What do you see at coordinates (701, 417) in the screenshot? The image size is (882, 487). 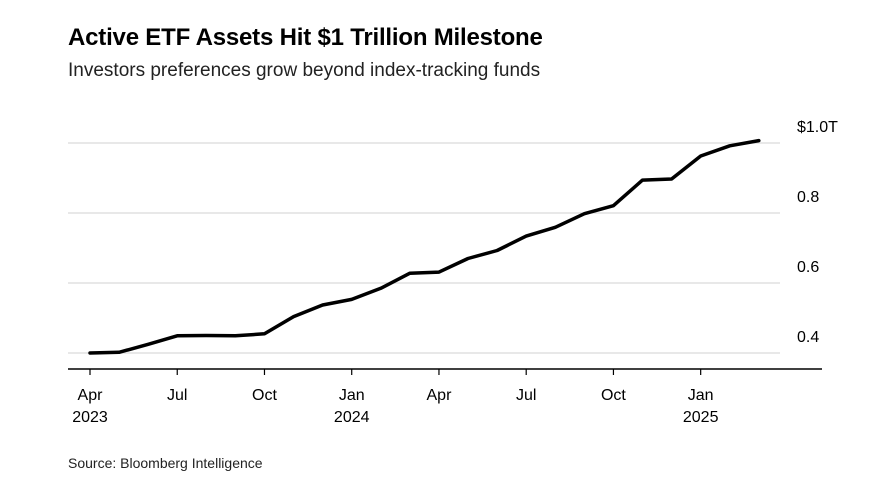 I see `x-tick-year-label: 2025` at bounding box center [701, 417].